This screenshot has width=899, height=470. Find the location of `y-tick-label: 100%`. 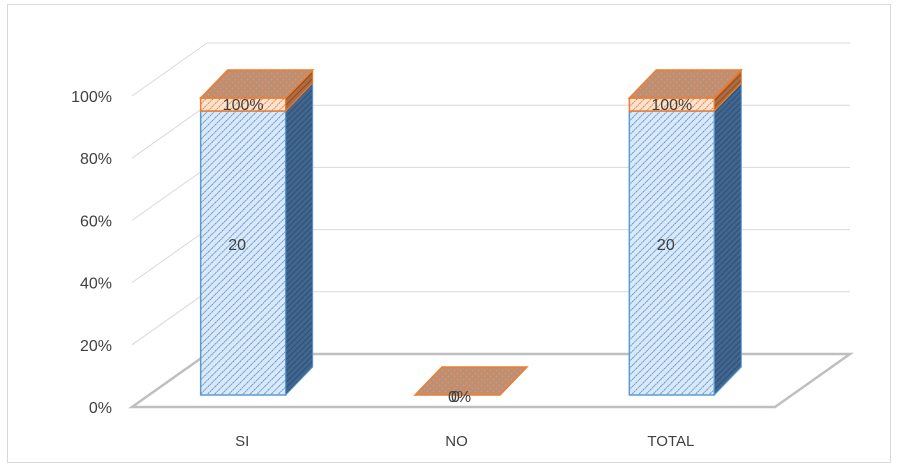

y-tick-label: 100% is located at coordinates (91, 97).